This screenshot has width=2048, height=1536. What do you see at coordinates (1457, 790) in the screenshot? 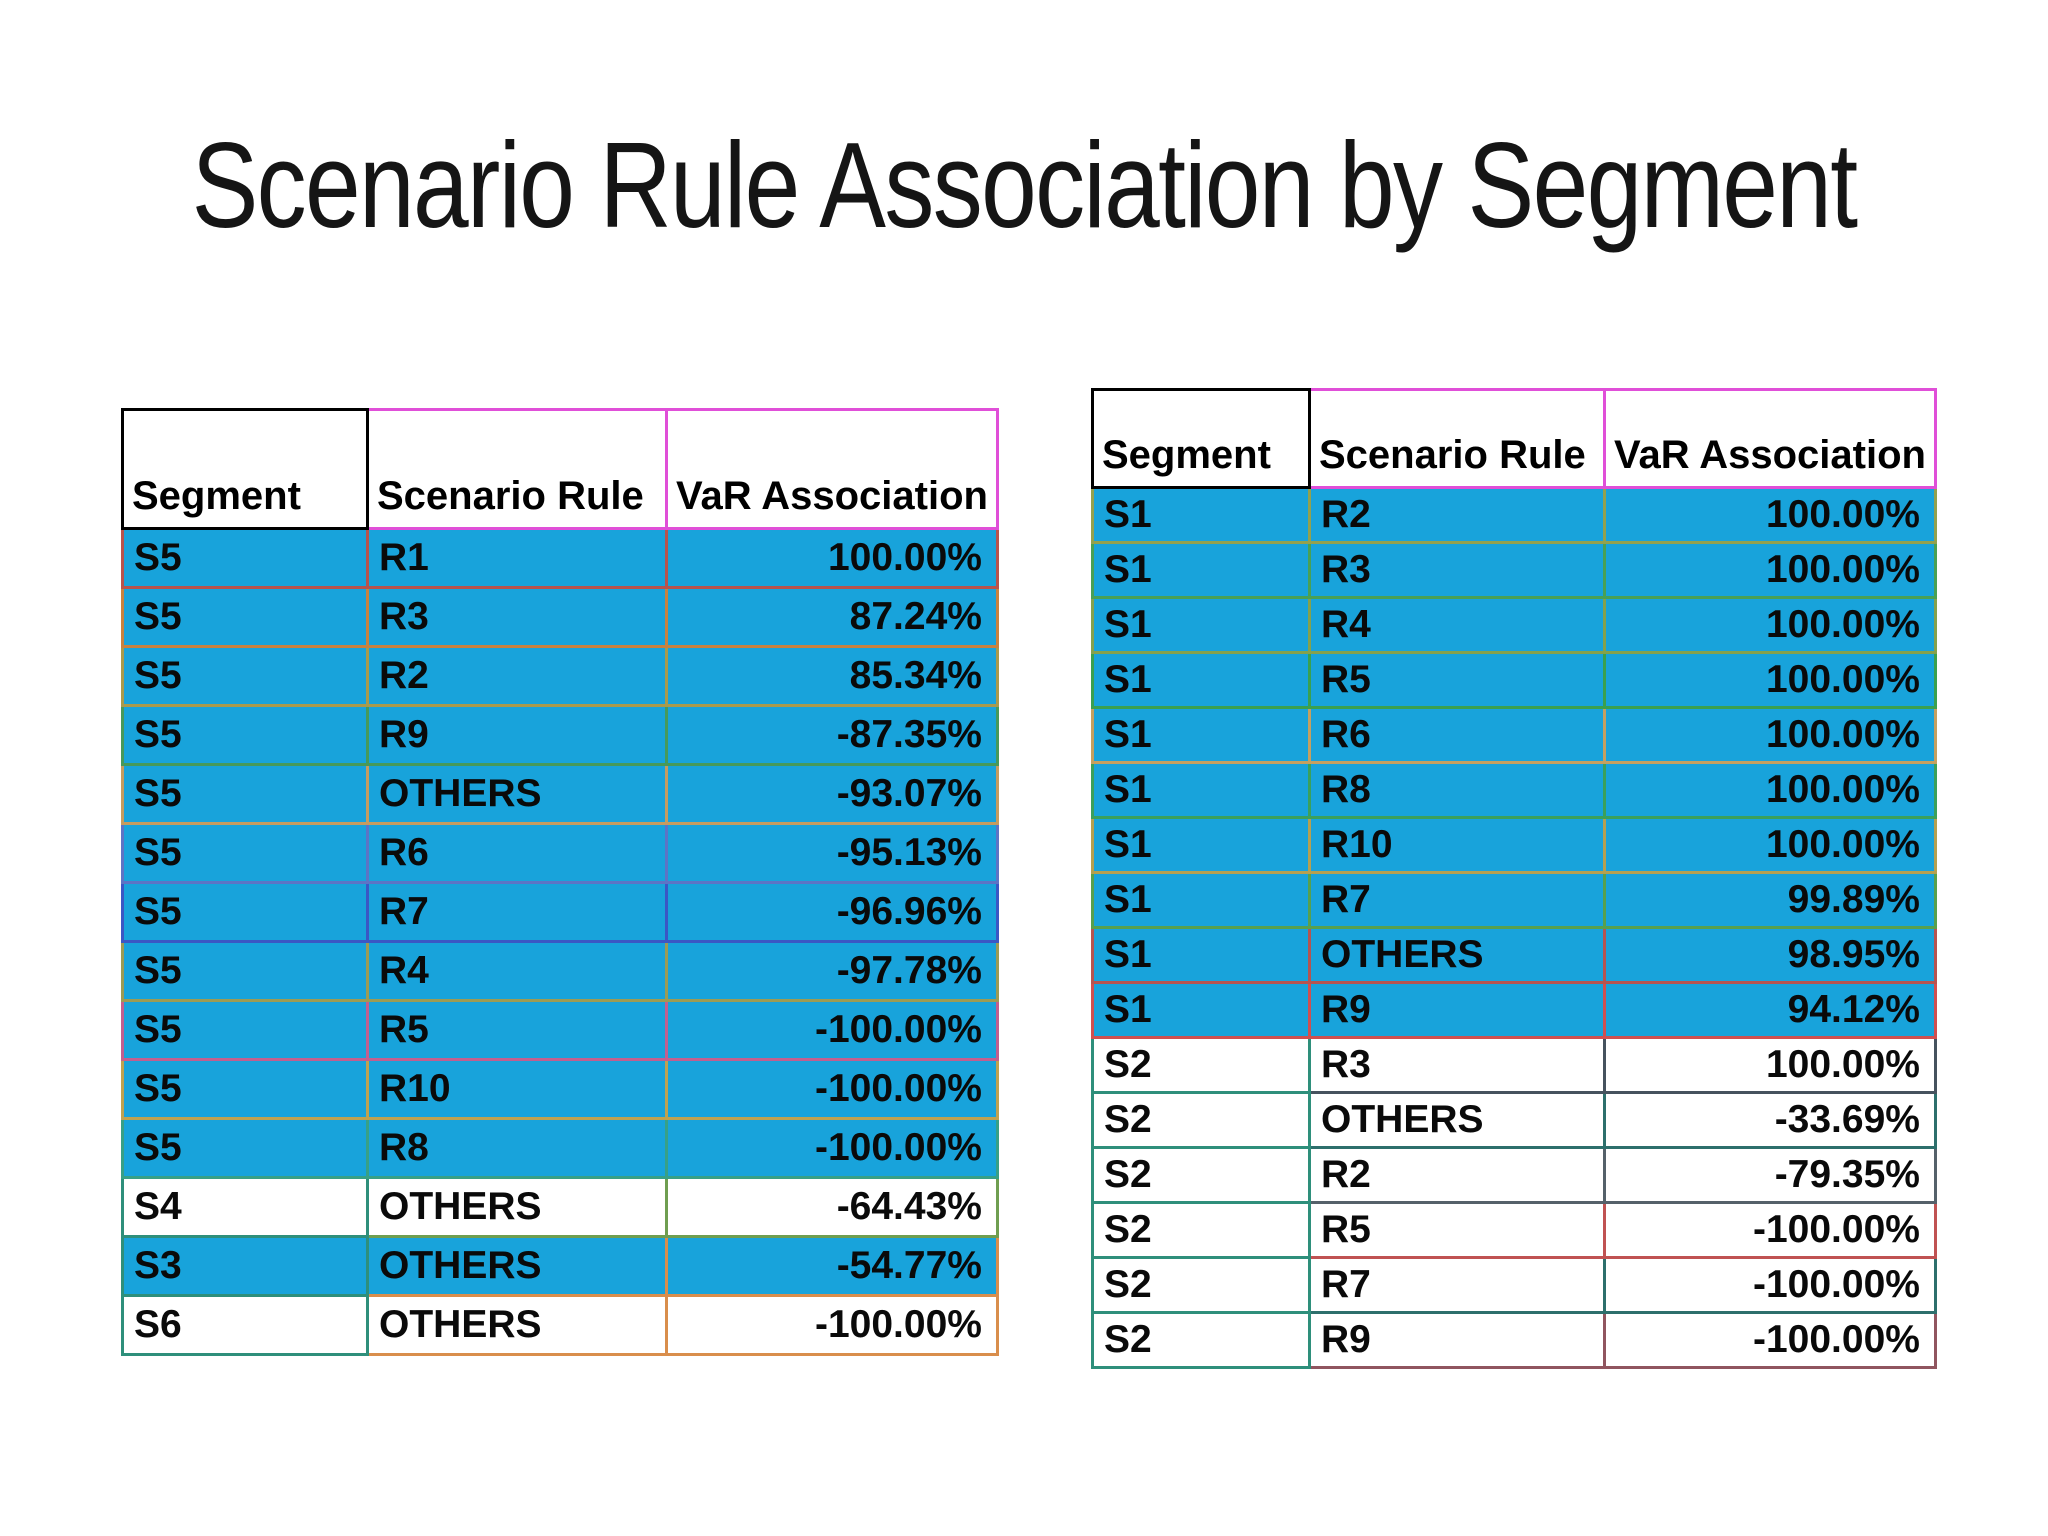
I see `rule-cell: R8` at bounding box center [1457, 790].